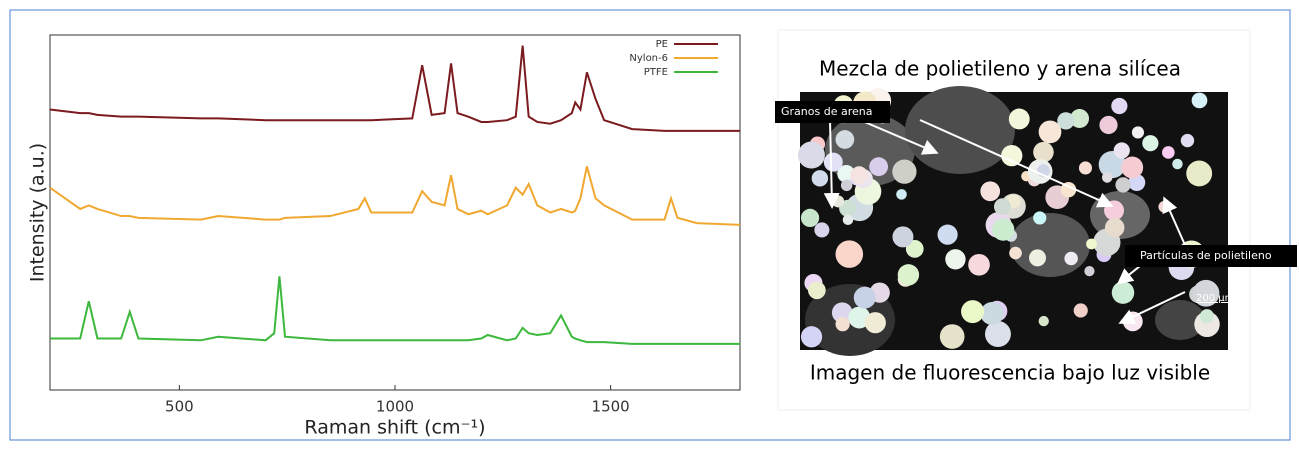 This screenshot has width=1299, height=453. I want to click on legend-label: Nylon-6, so click(648, 58).